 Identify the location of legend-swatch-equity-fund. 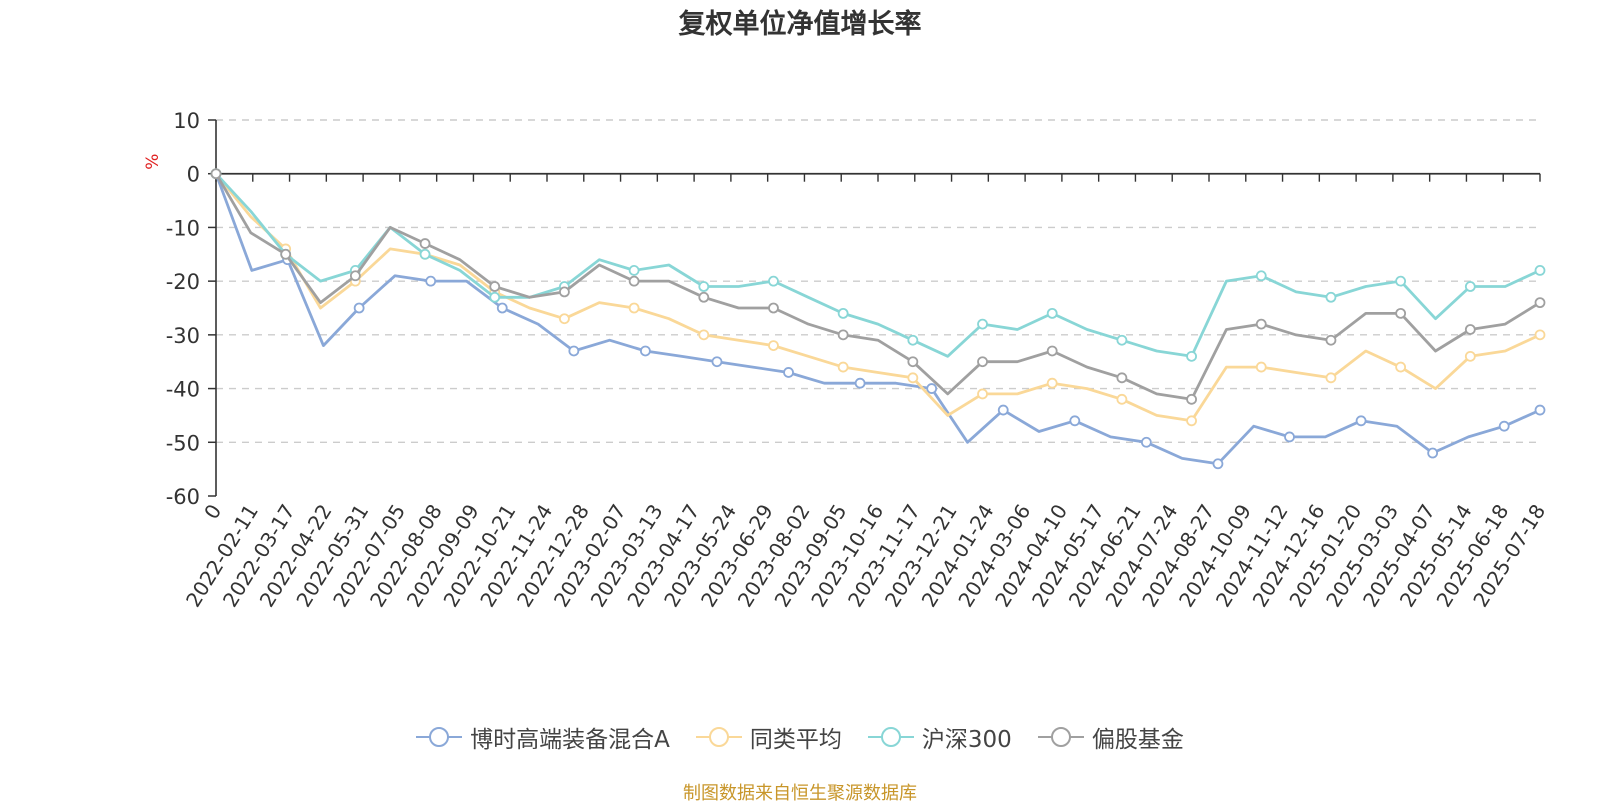
(1060, 737).